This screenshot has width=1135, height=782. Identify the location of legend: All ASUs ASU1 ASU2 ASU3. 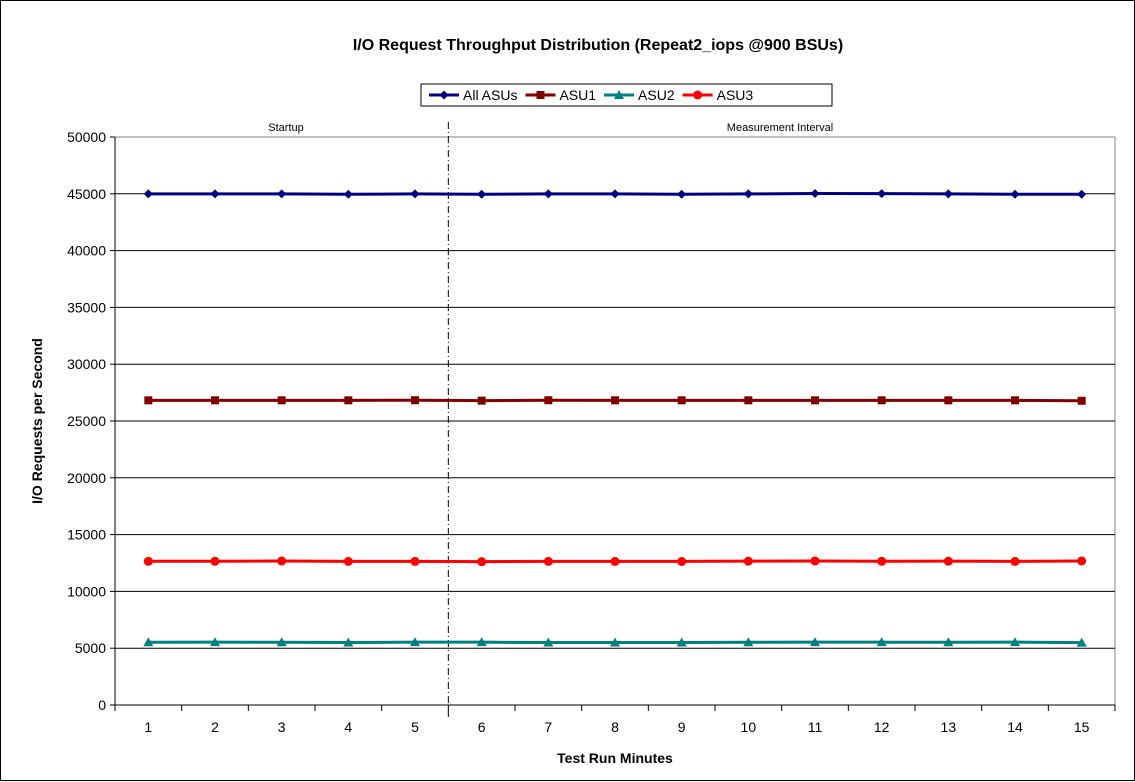
(626, 95).